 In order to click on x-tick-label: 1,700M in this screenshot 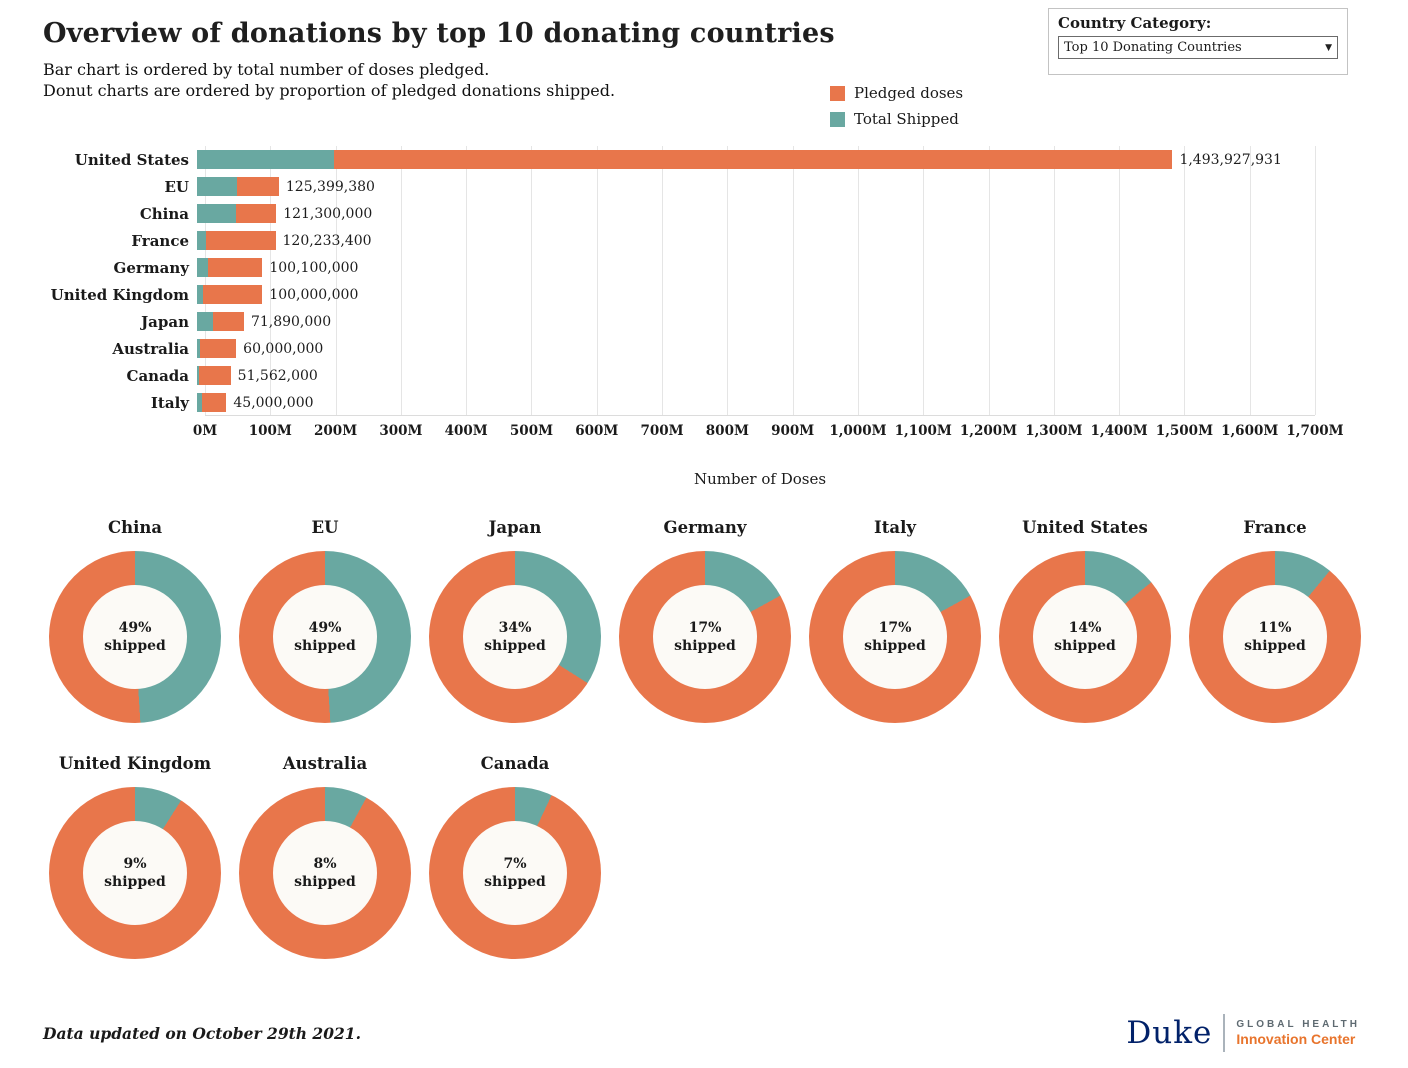, I will do `click(1315, 431)`.